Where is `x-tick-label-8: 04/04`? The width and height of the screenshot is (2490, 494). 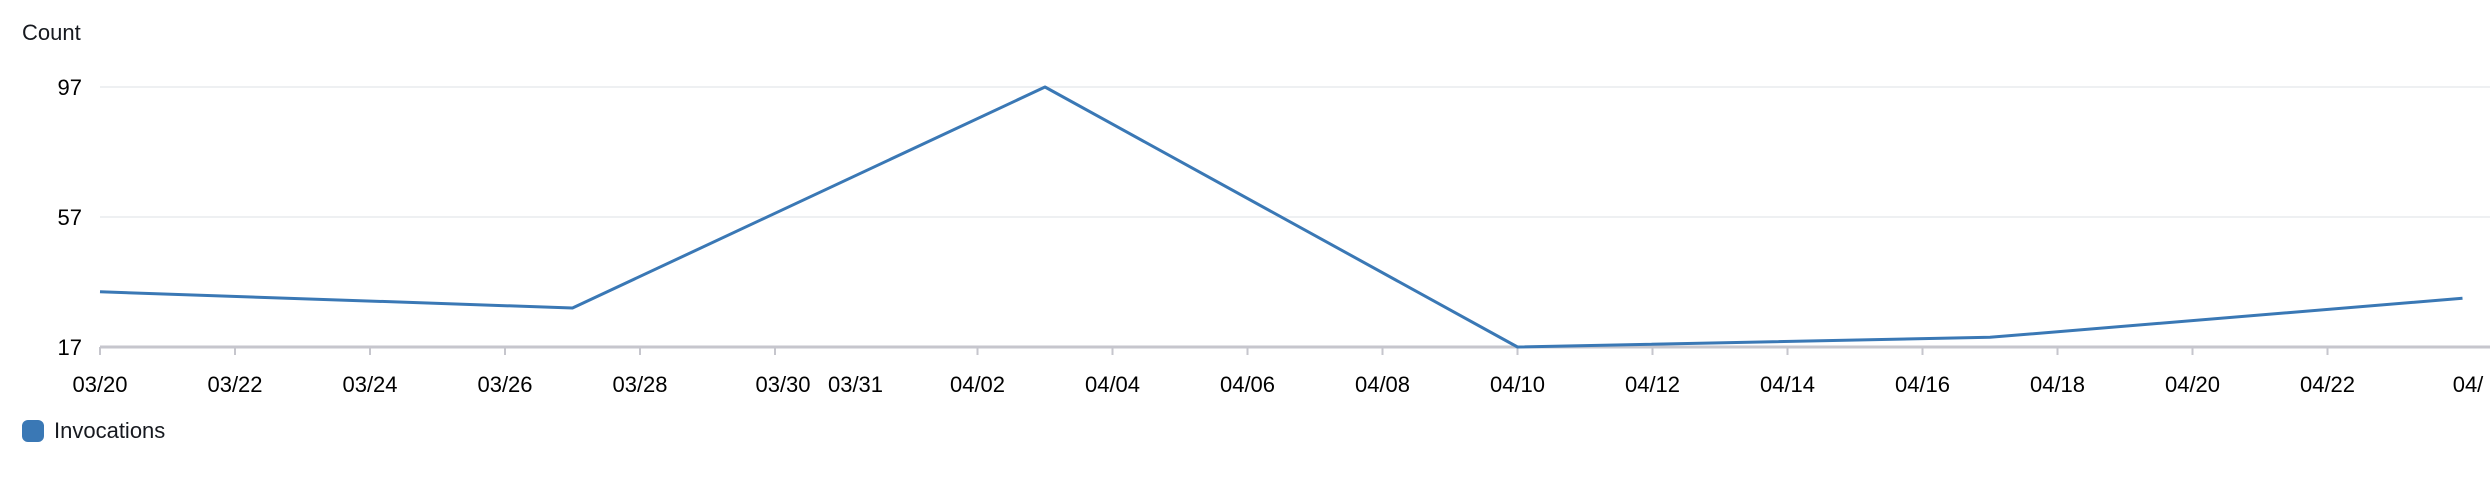 x-tick-label-8: 04/04 is located at coordinates (1112, 384).